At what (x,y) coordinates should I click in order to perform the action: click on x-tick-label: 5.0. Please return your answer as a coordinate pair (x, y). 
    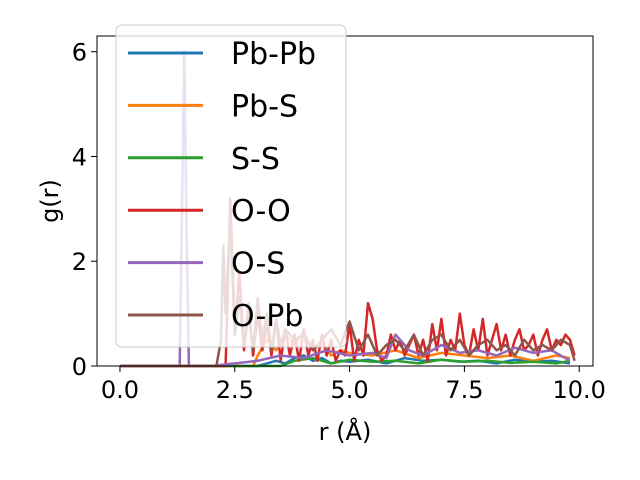
    Looking at the image, I should click on (350, 390).